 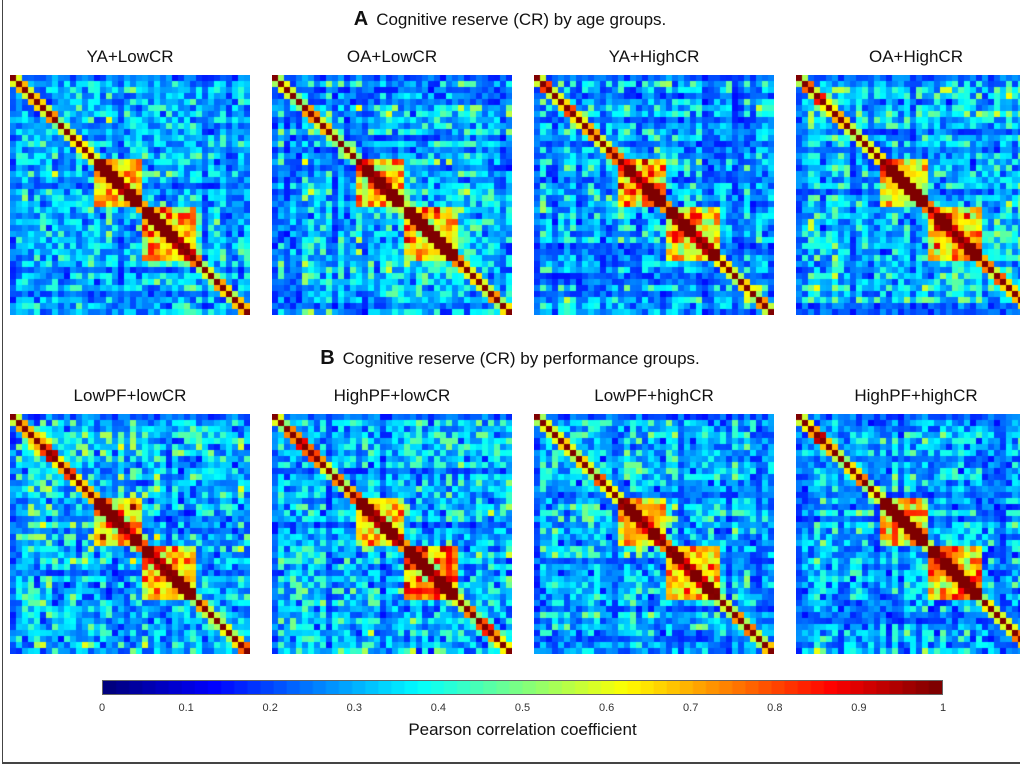 I want to click on colorbar-tick-label: 0.5, so click(x=522, y=708).